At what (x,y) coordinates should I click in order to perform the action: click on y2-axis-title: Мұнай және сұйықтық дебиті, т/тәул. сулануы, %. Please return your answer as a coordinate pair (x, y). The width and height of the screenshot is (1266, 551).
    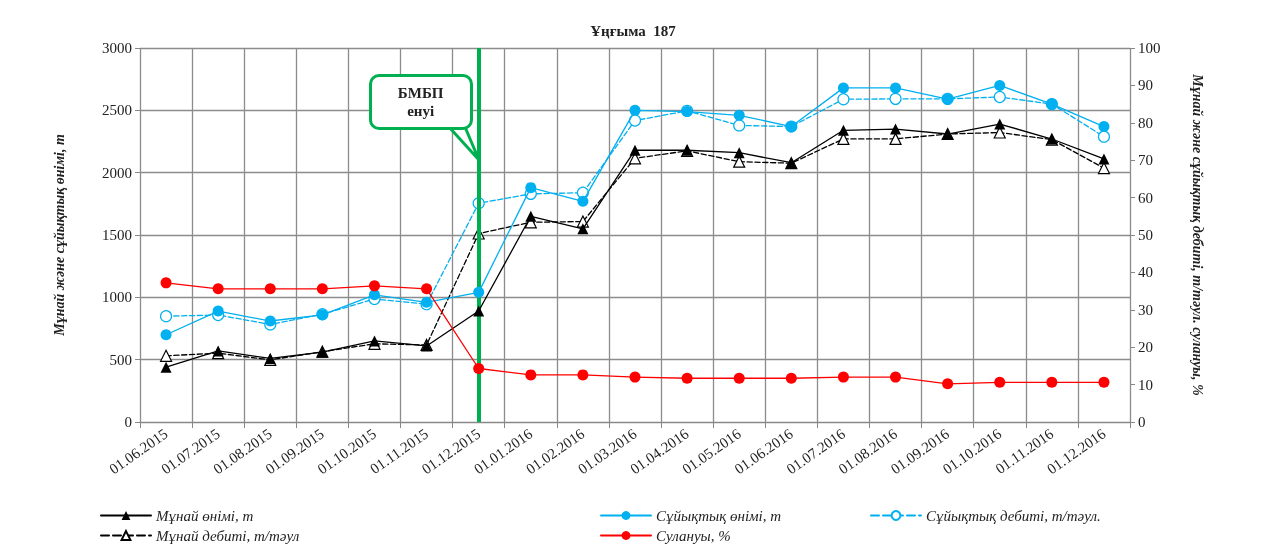
    Looking at the image, I should click on (1197, 234).